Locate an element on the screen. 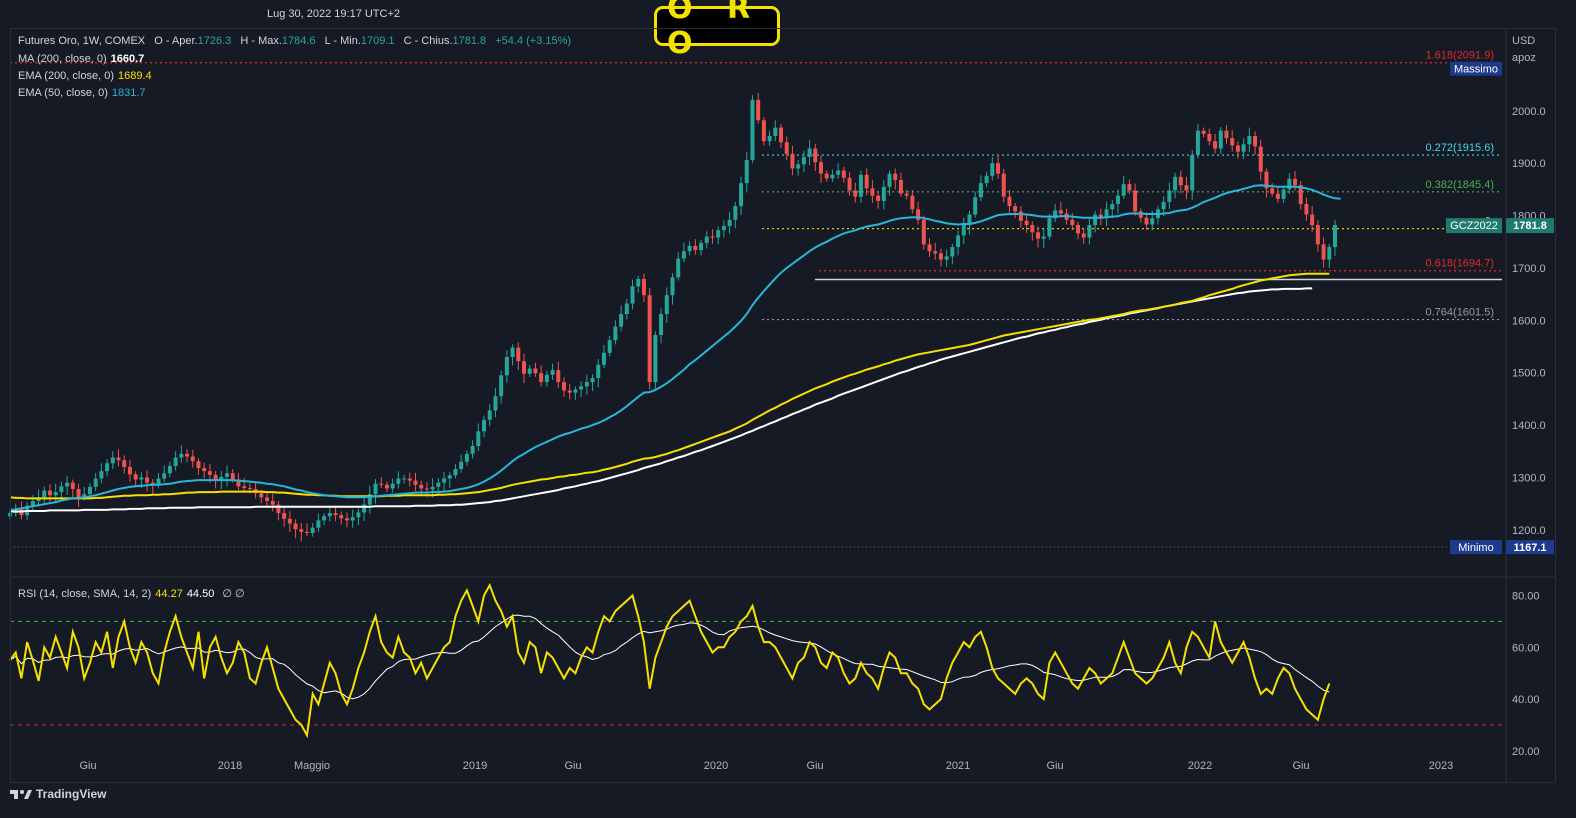 The image size is (1576, 818). price-tick-label: 1200.0 is located at coordinates (1529, 531).